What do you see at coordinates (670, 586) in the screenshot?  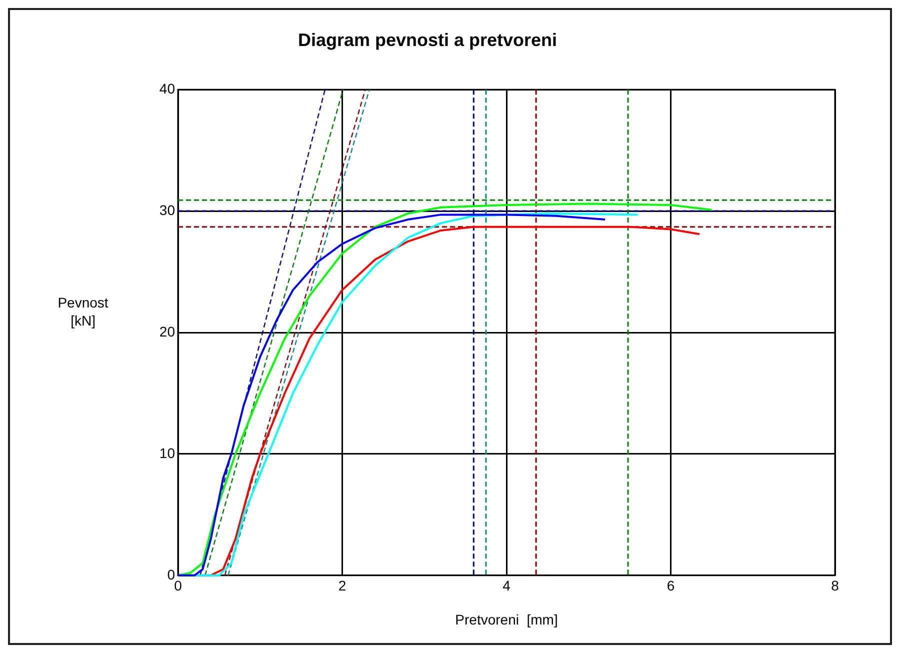 I see `x-tick-label: 6` at bounding box center [670, 586].